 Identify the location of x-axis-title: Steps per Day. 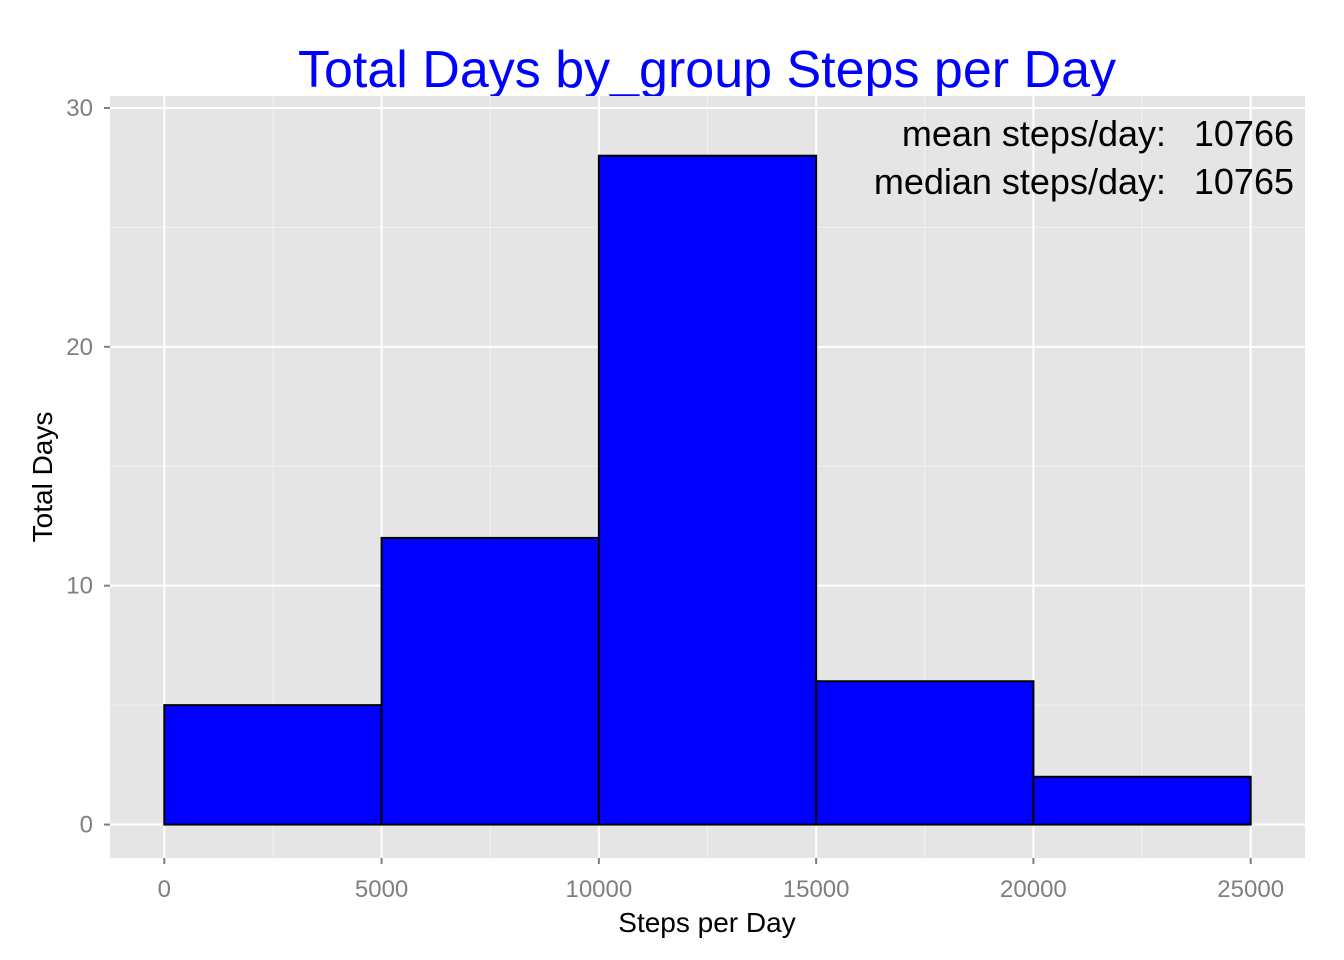
(706, 922).